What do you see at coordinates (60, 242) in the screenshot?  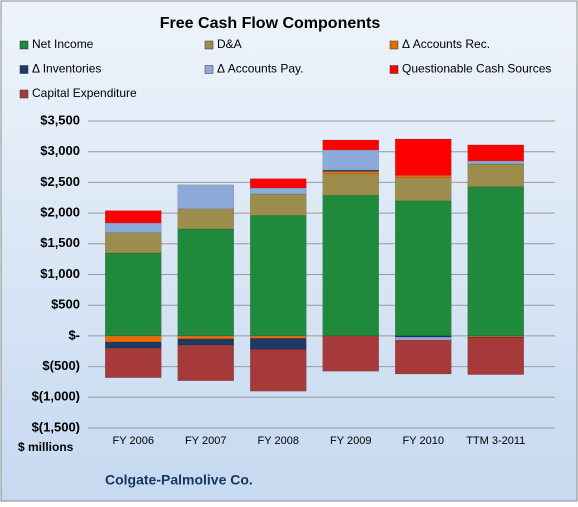 I see `y-tick-label: $1,500` at bounding box center [60, 242].